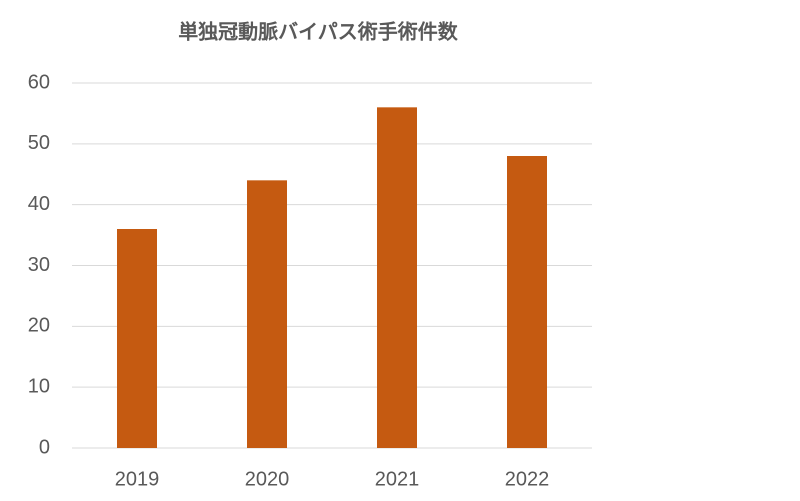 This screenshot has height=501, width=800. Describe the element at coordinates (39, 204) in the screenshot. I see `y-tick-label: 40` at that location.